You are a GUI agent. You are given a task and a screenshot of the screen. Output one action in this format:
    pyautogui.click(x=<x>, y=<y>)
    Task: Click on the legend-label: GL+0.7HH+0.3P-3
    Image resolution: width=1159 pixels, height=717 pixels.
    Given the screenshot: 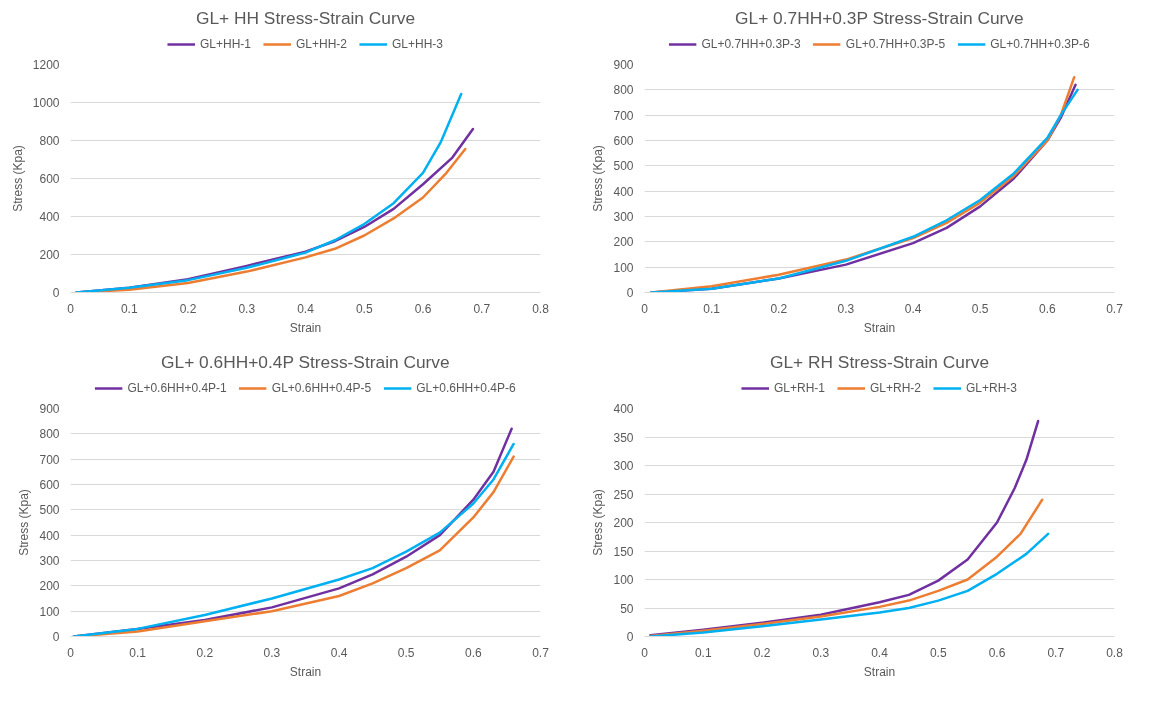 What is the action you would take?
    pyautogui.click(x=751, y=44)
    